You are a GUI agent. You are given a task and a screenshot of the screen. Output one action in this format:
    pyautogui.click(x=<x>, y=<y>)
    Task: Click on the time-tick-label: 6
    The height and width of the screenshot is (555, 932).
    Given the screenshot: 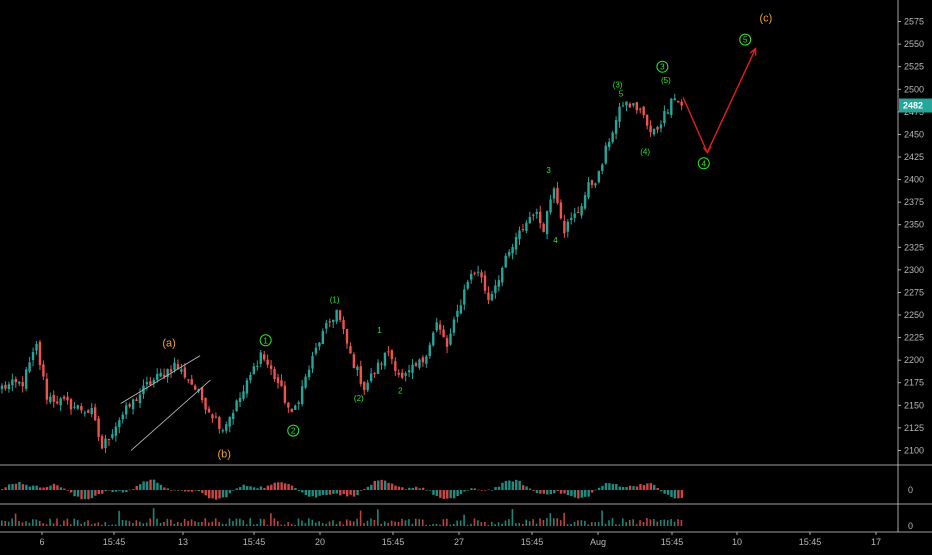 What is the action you would take?
    pyautogui.click(x=41, y=542)
    